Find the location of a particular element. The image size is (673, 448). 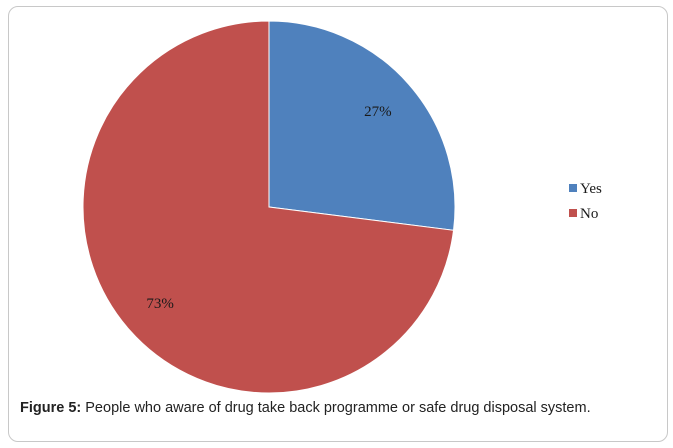

legend-label-yes: Yes is located at coordinates (591, 189).